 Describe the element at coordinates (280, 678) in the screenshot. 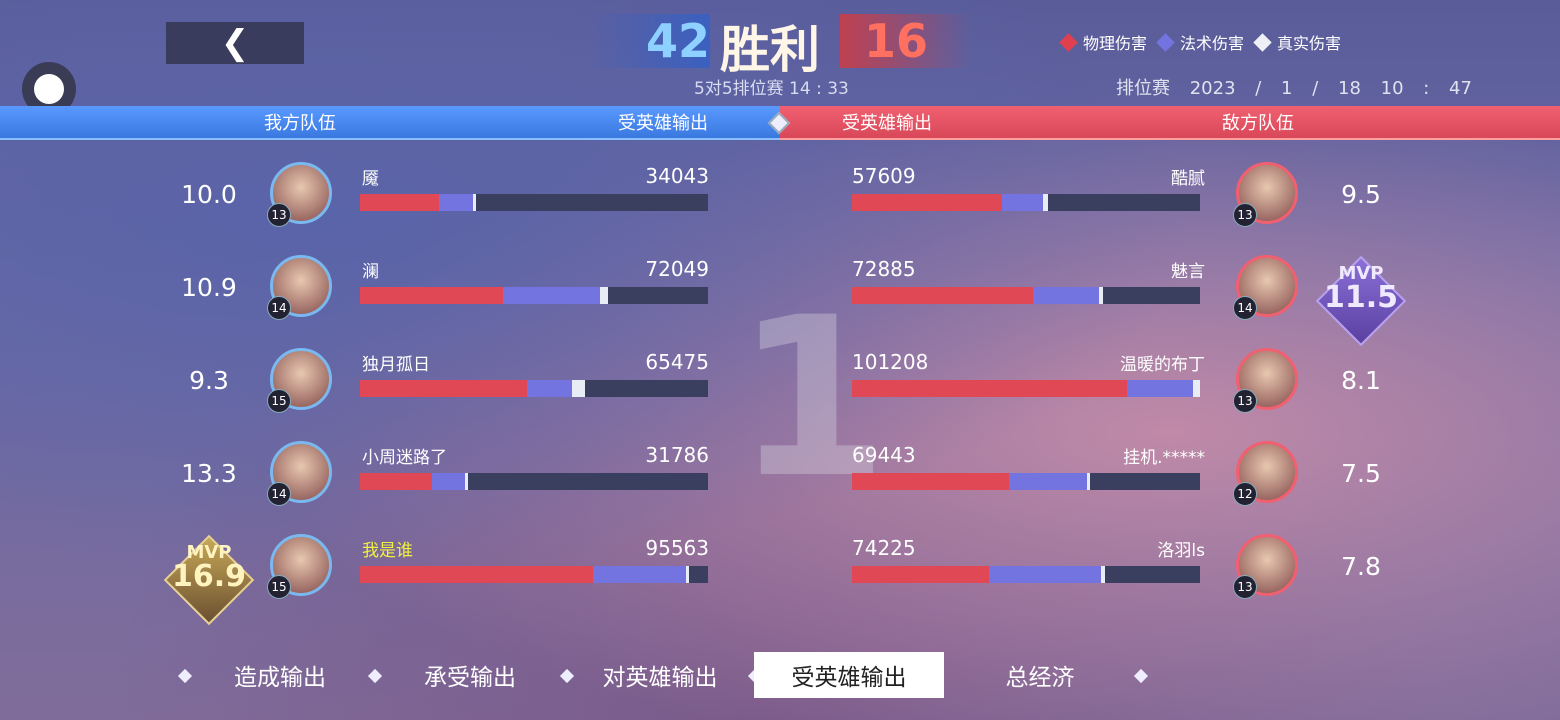

I see `tab-0: 造成输出` at that location.